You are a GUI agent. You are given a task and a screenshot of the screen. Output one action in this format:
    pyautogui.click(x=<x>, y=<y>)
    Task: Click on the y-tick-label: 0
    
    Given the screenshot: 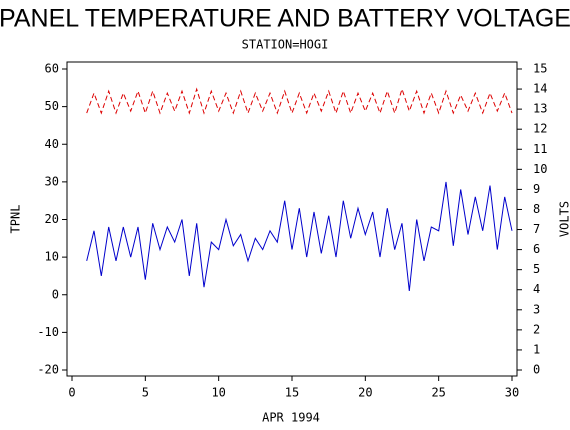 What is the action you would take?
    pyautogui.click(x=55, y=294)
    